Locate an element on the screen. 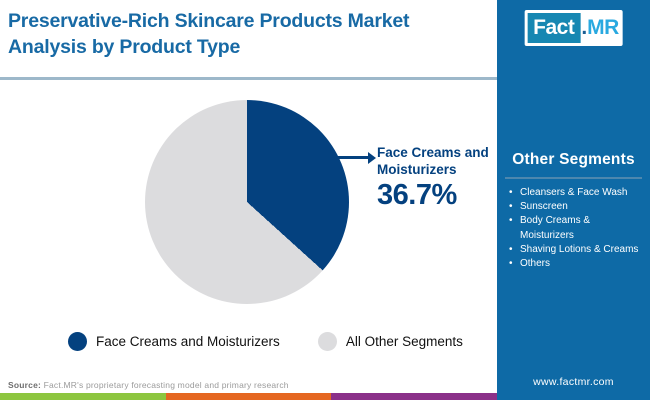  callout-label: Face Creams and Moisturizers is located at coordinates (433, 161).